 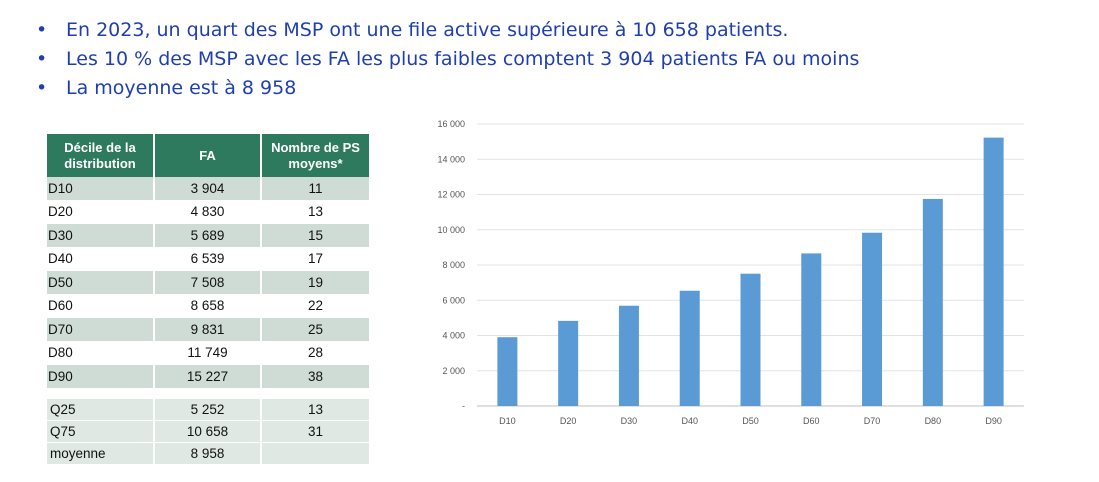 I want to click on header-decile: Décile de la distribution, so click(x=101, y=155).